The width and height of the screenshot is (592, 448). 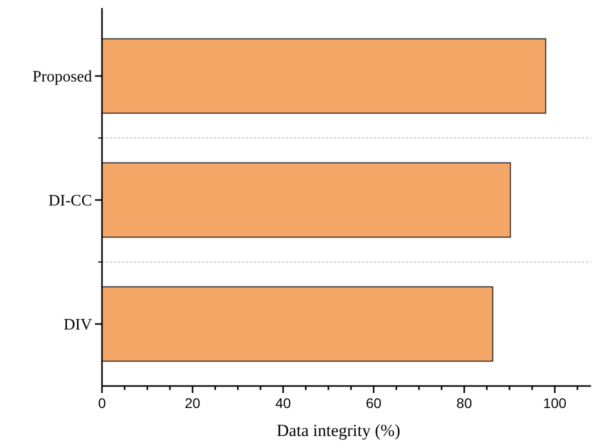 I want to click on x-axis-title: Data integrity (%), so click(x=338, y=430).